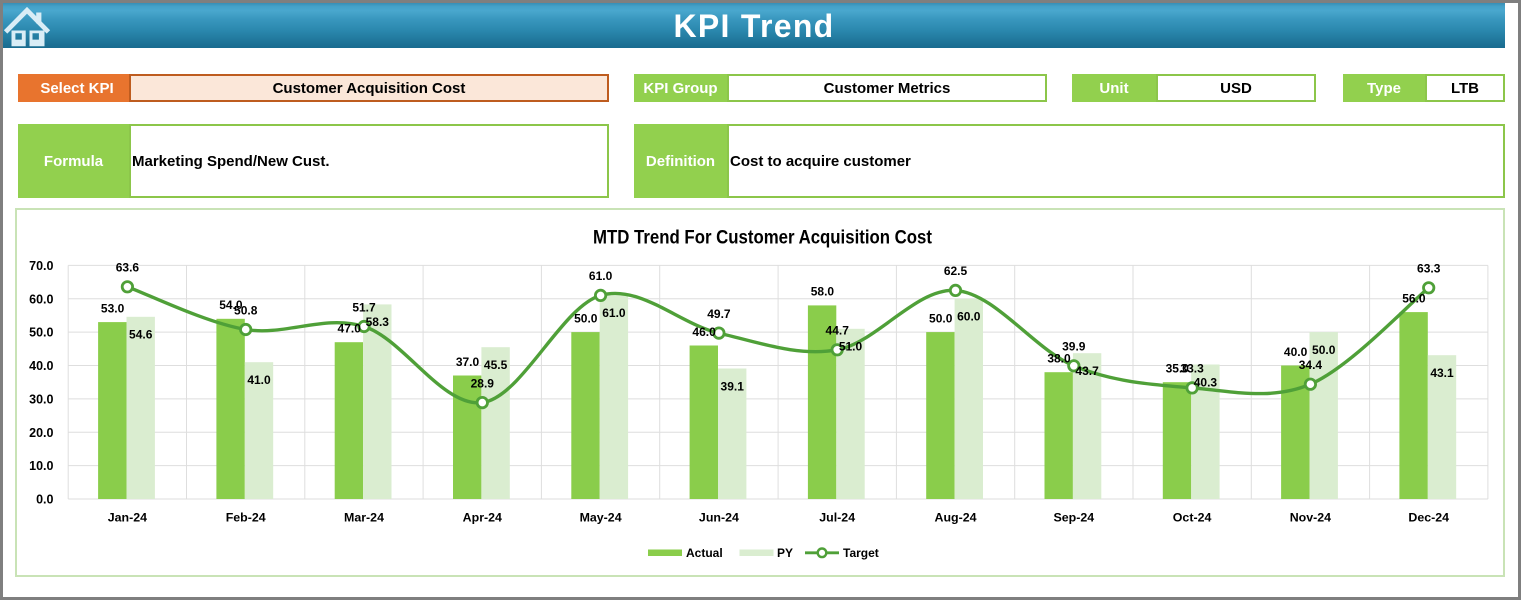  I want to click on svg-text: Oct-24, so click(1192, 518).